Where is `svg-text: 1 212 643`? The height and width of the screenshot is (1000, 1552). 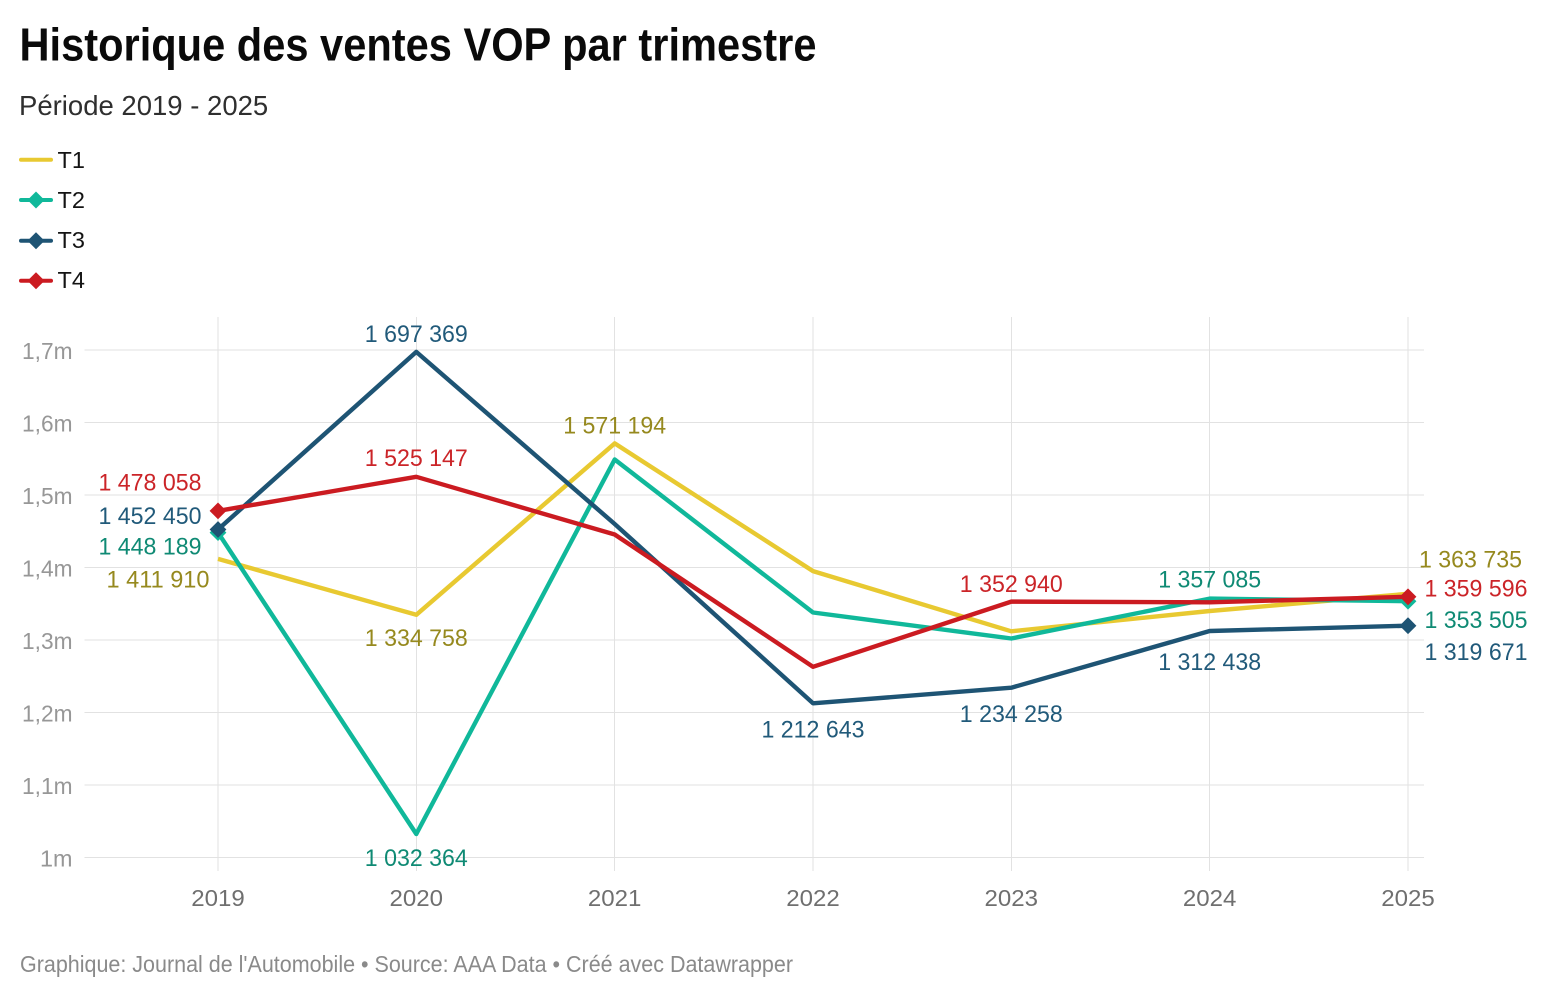
svg-text: 1 212 643 is located at coordinates (813, 730).